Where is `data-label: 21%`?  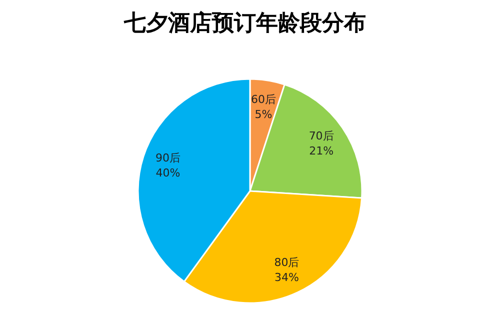
data-label: 21% is located at coordinates (321, 151).